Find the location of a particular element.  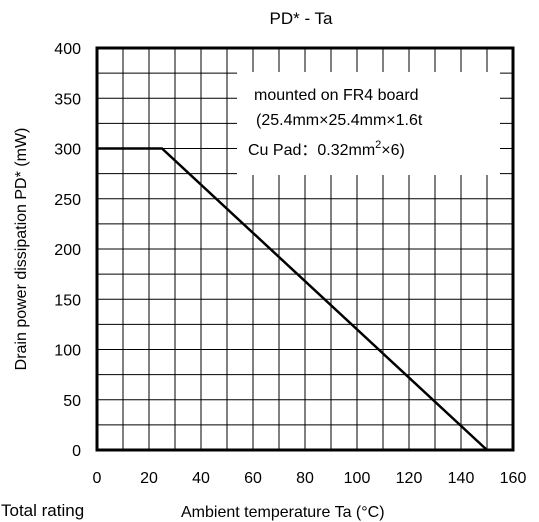

y-tick-label: 50 is located at coordinates (72, 401).